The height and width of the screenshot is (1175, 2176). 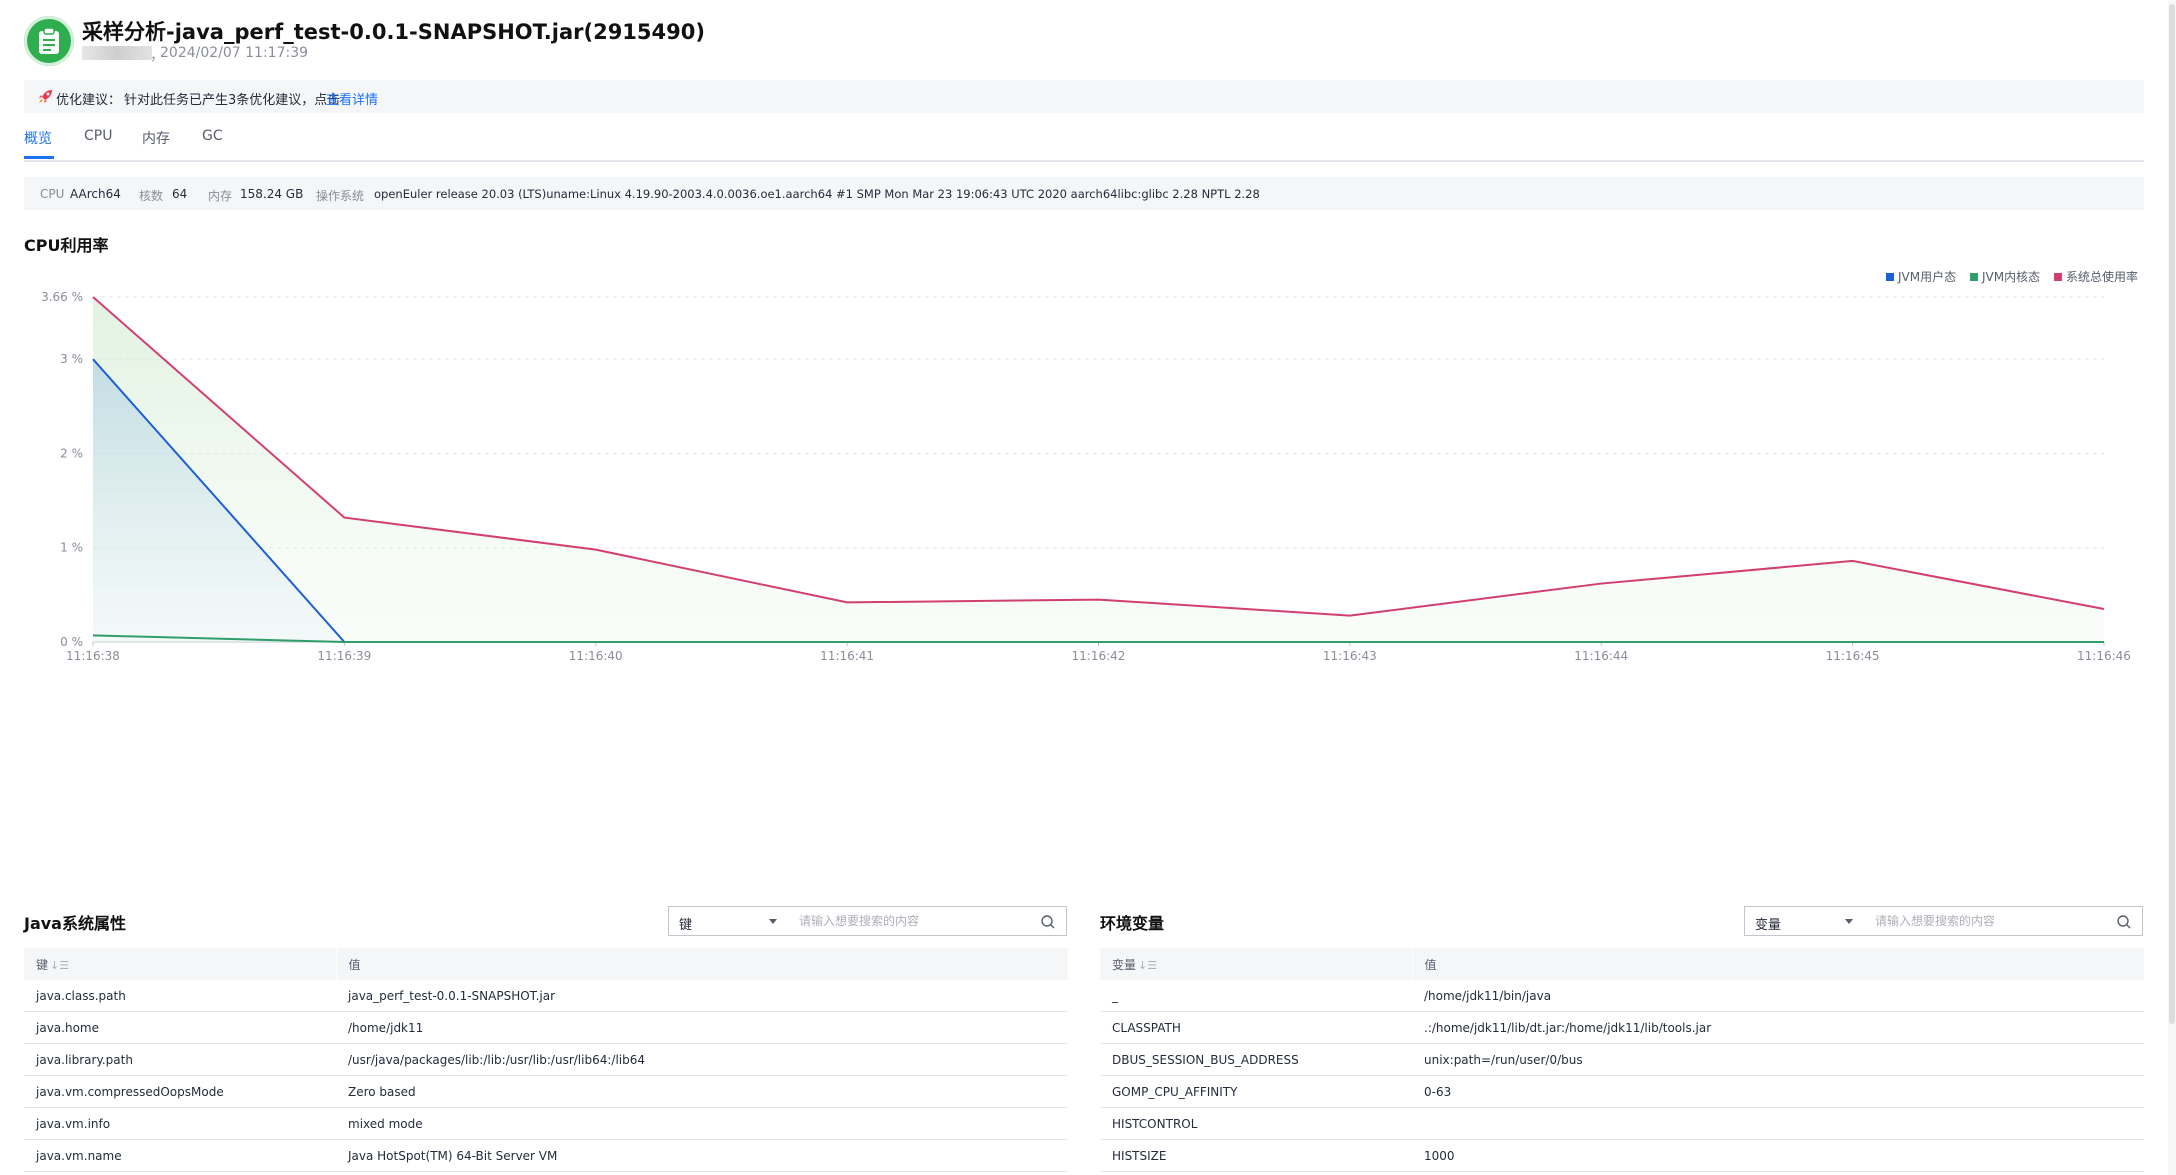 What do you see at coordinates (1778, 996) in the screenshot?
I see `env-value: /home/jdk11/bin/java` at bounding box center [1778, 996].